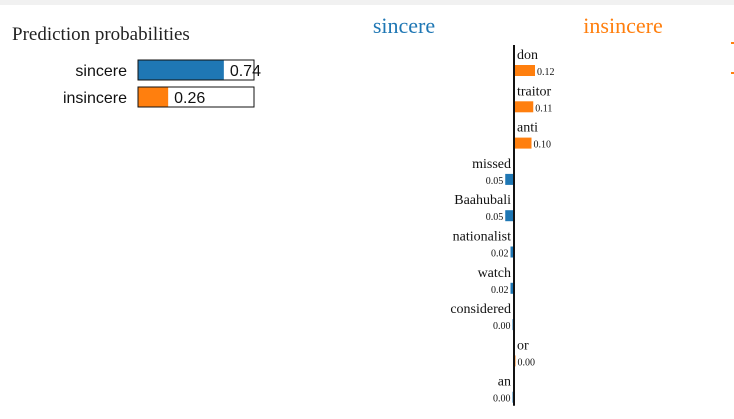 The width and height of the screenshot is (734, 419). Describe the element at coordinates (189, 98) in the screenshot. I see `prob-value-insincere: 0.26` at that location.